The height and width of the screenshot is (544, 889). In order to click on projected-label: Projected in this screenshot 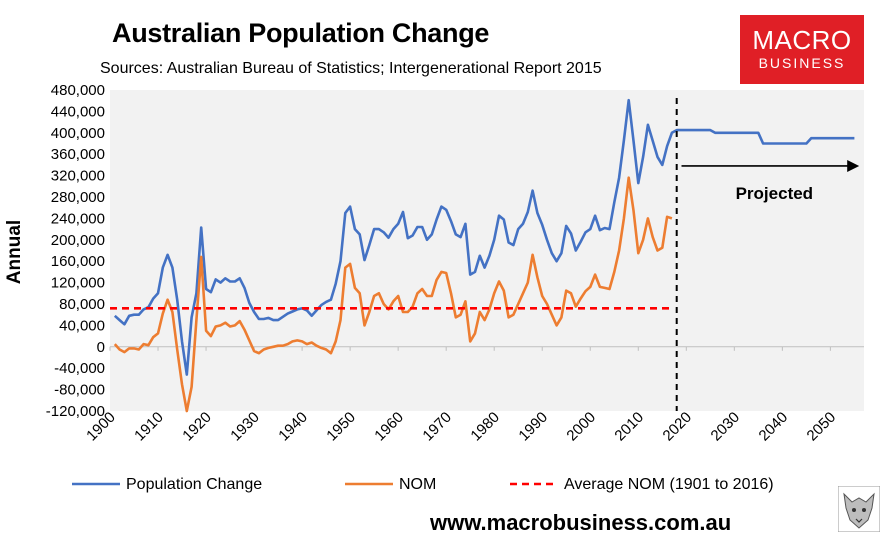, I will do `click(774, 193)`.